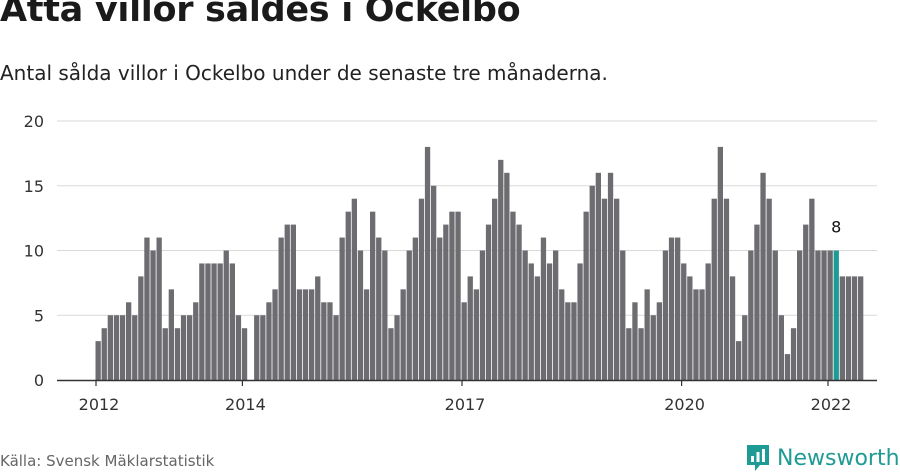  I want to click on x-tick-label: 2017, so click(465, 404).